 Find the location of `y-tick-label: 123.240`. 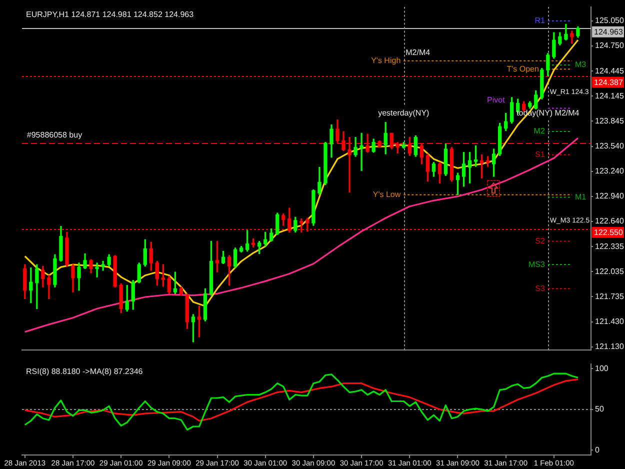

y-tick-label: 123.240 is located at coordinates (609, 171).